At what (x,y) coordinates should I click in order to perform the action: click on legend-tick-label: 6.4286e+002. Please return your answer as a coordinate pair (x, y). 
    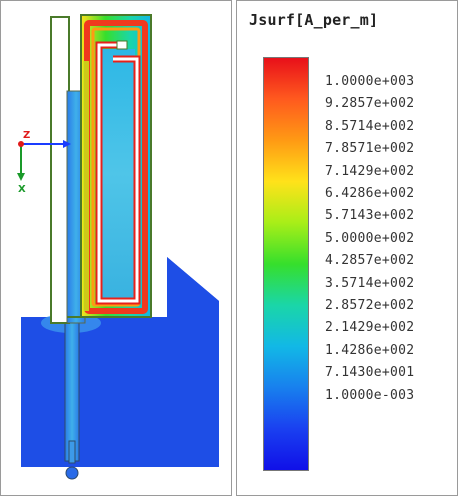
    Looking at the image, I should click on (370, 193).